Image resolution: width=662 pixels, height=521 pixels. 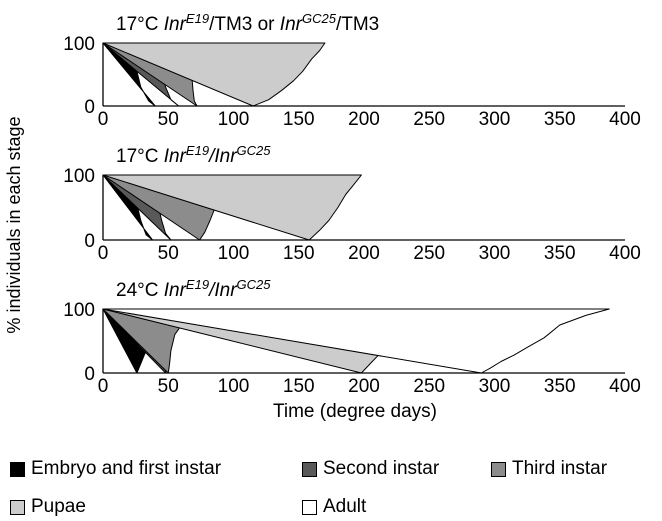 What do you see at coordinates (14, 224) in the screenshot?
I see `y-axis-label: % individuals in each stage` at bounding box center [14, 224].